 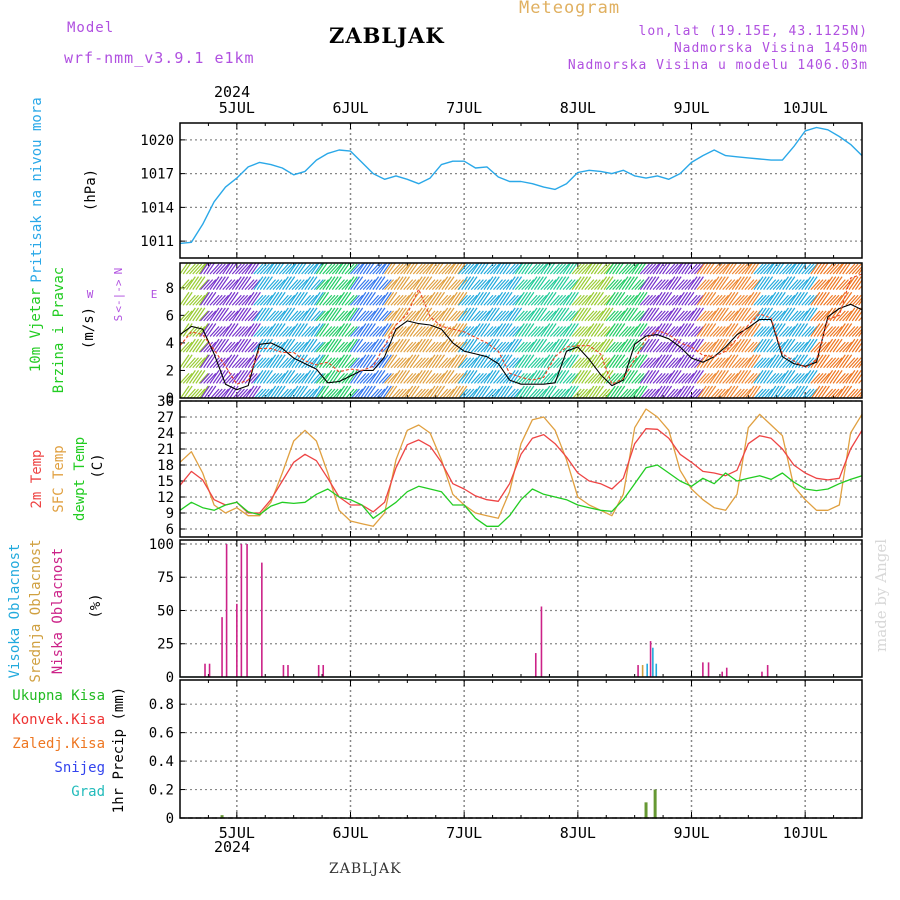 What do you see at coordinates (157, 242) in the screenshot?
I see `y-tick-label: 1011` at bounding box center [157, 242].